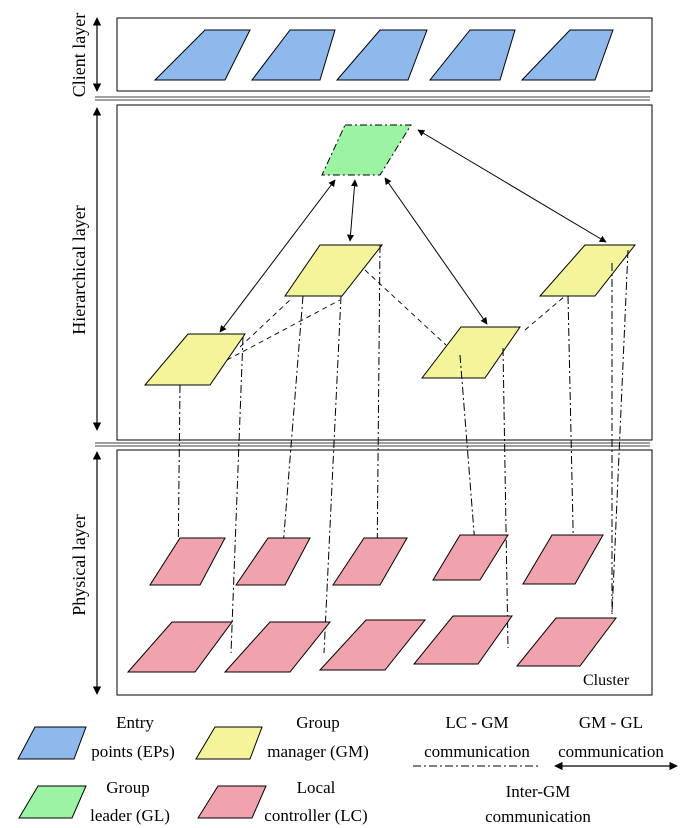 The width and height of the screenshot is (697, 828). Describe the element at coordinates (366, 150) in the screenshot. I see `group-leader-node` at that location.